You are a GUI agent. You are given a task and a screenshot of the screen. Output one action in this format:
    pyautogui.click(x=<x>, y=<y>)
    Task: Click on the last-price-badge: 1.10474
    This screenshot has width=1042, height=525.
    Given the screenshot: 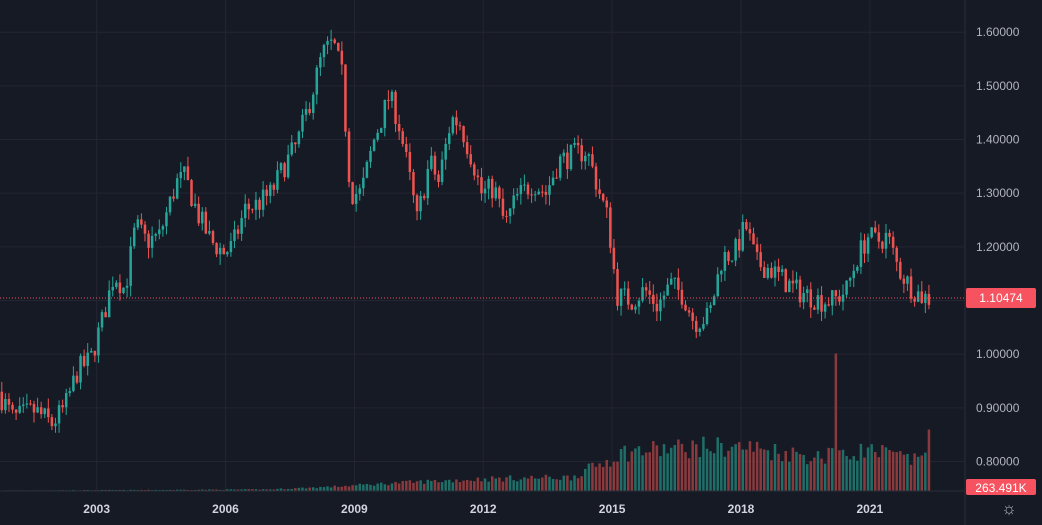 What is the action you would take?
    pyautogui.click(x=1001, y=297)
    